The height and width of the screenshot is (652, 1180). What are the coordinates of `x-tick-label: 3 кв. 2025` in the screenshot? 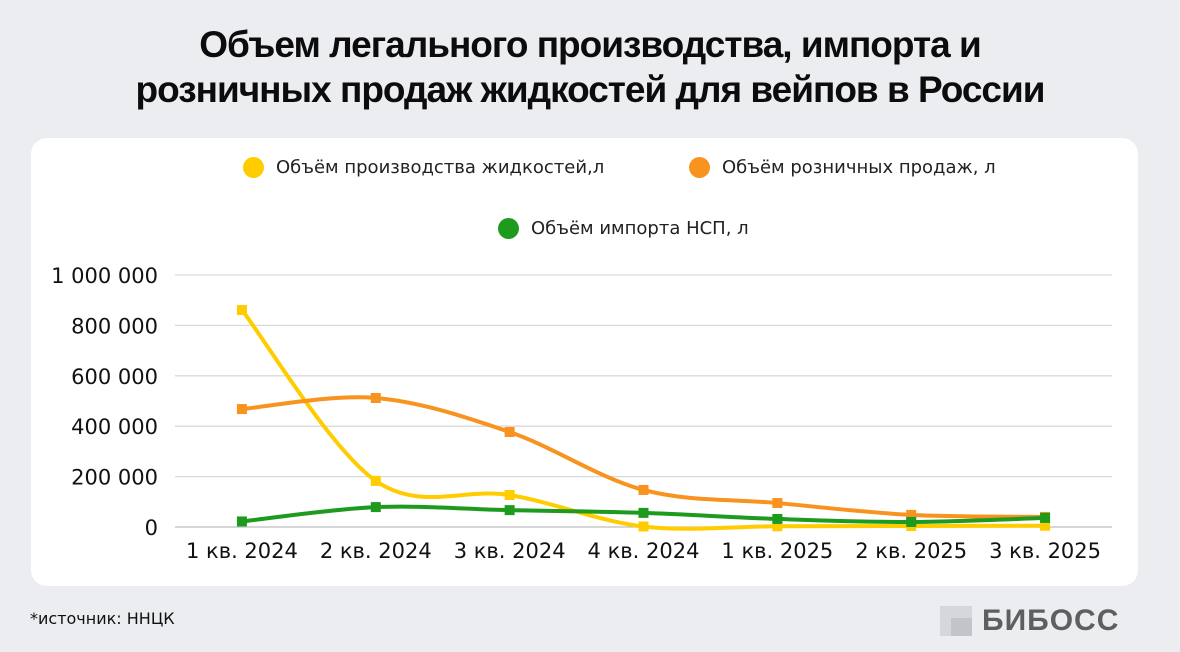 It's located at (1045, 551).